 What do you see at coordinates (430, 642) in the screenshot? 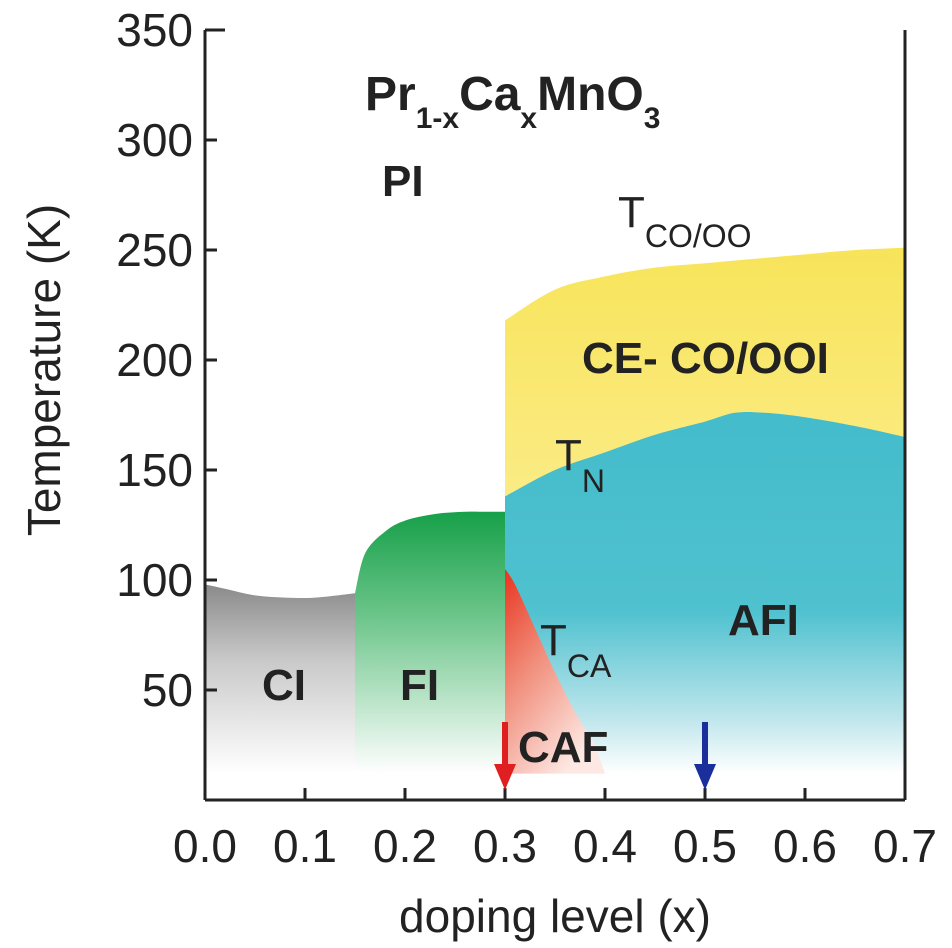
I see `region-fi` at bounding box center [430, 642].